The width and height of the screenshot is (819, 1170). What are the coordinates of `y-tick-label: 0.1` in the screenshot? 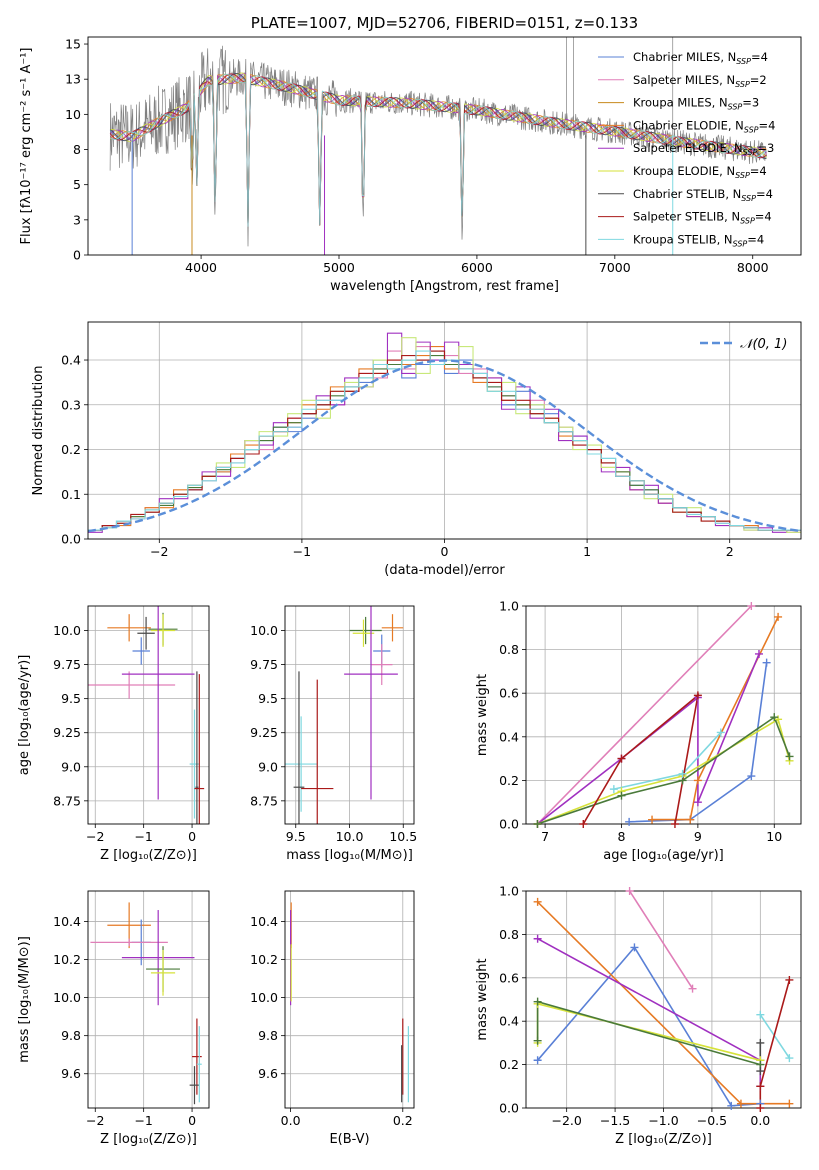 It's located at (71, 494).